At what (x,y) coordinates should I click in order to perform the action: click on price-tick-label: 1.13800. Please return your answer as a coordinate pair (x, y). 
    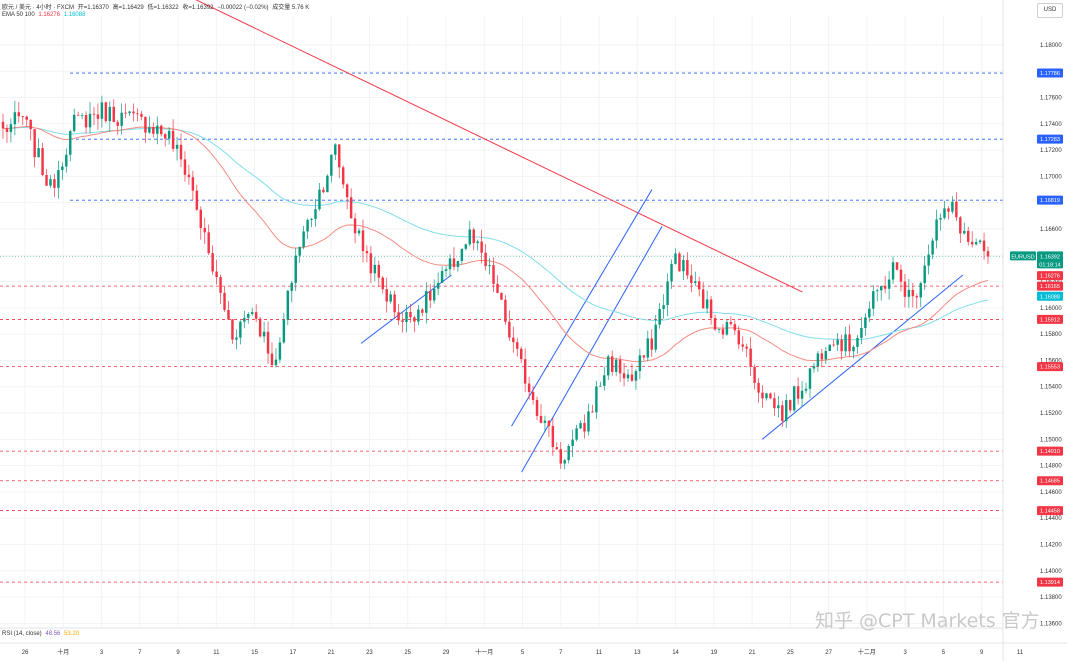
    Looking at the image, I should click on (1051, 598).